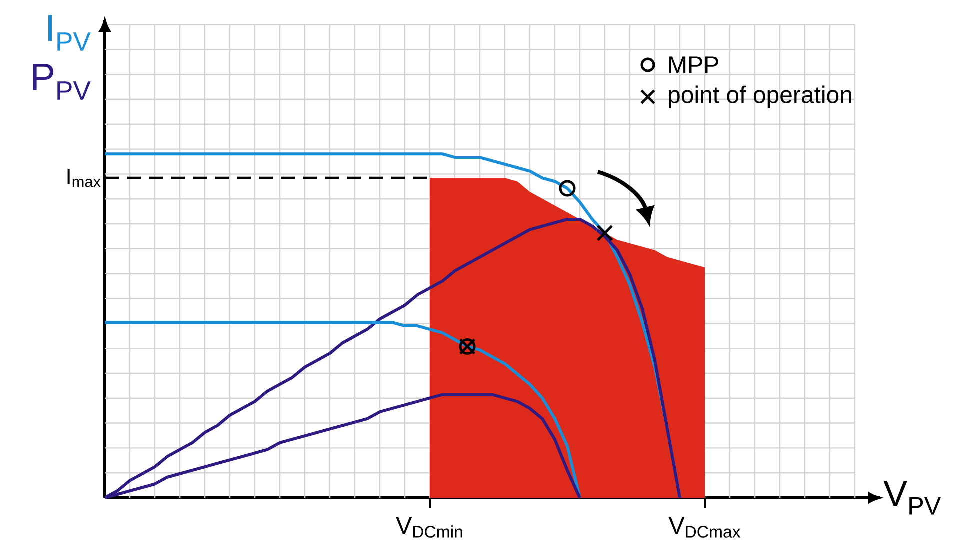 This screenshot has width=976, height=560. What do you see at coordinates (62, 82) in the screenshot?
I see `y2-axis-title: P$_{PV}$` at bounding box center [62, 82].